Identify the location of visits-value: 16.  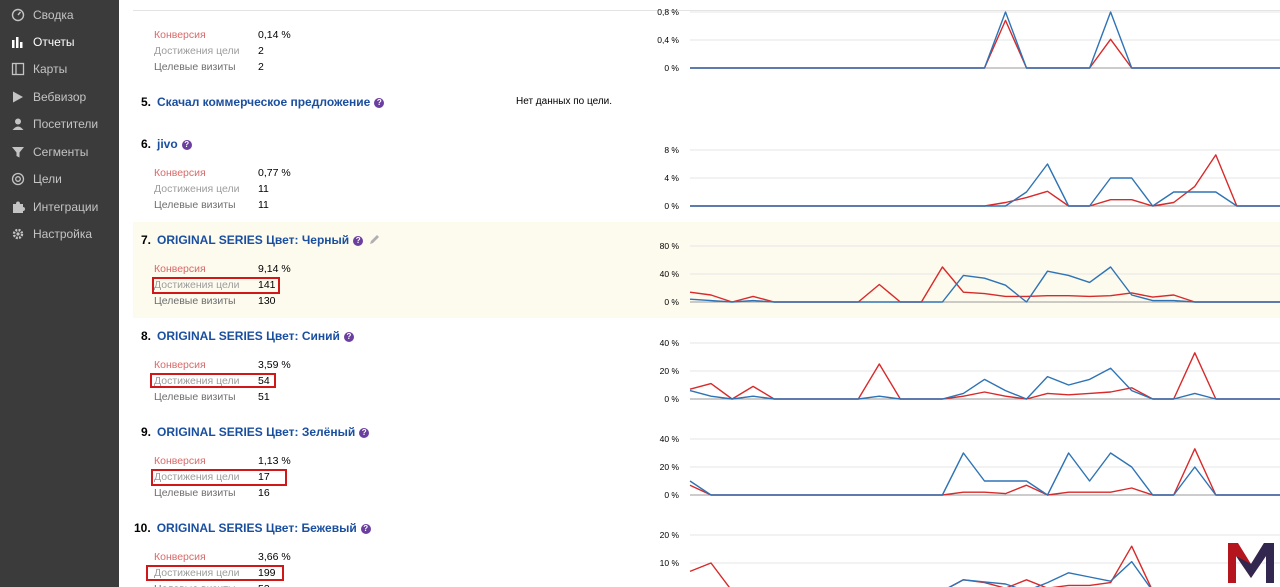
(264, 493).